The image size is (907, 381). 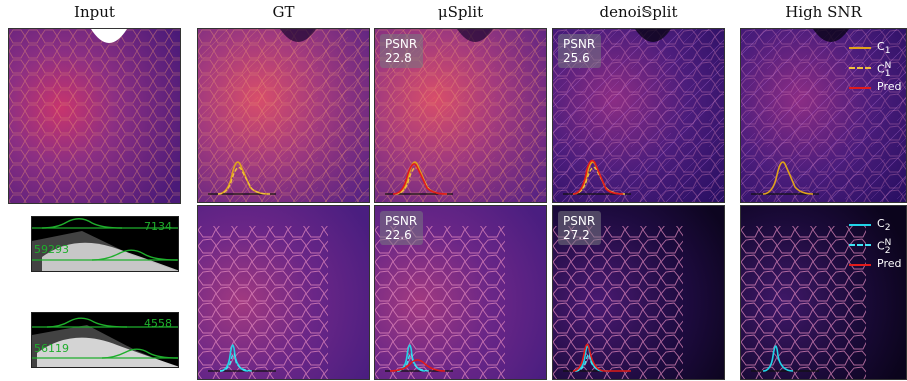 What do you see at coordinates (94, 12) in the screenshot?
I see `column-title-input: Input` at bounding box center [94, 12].